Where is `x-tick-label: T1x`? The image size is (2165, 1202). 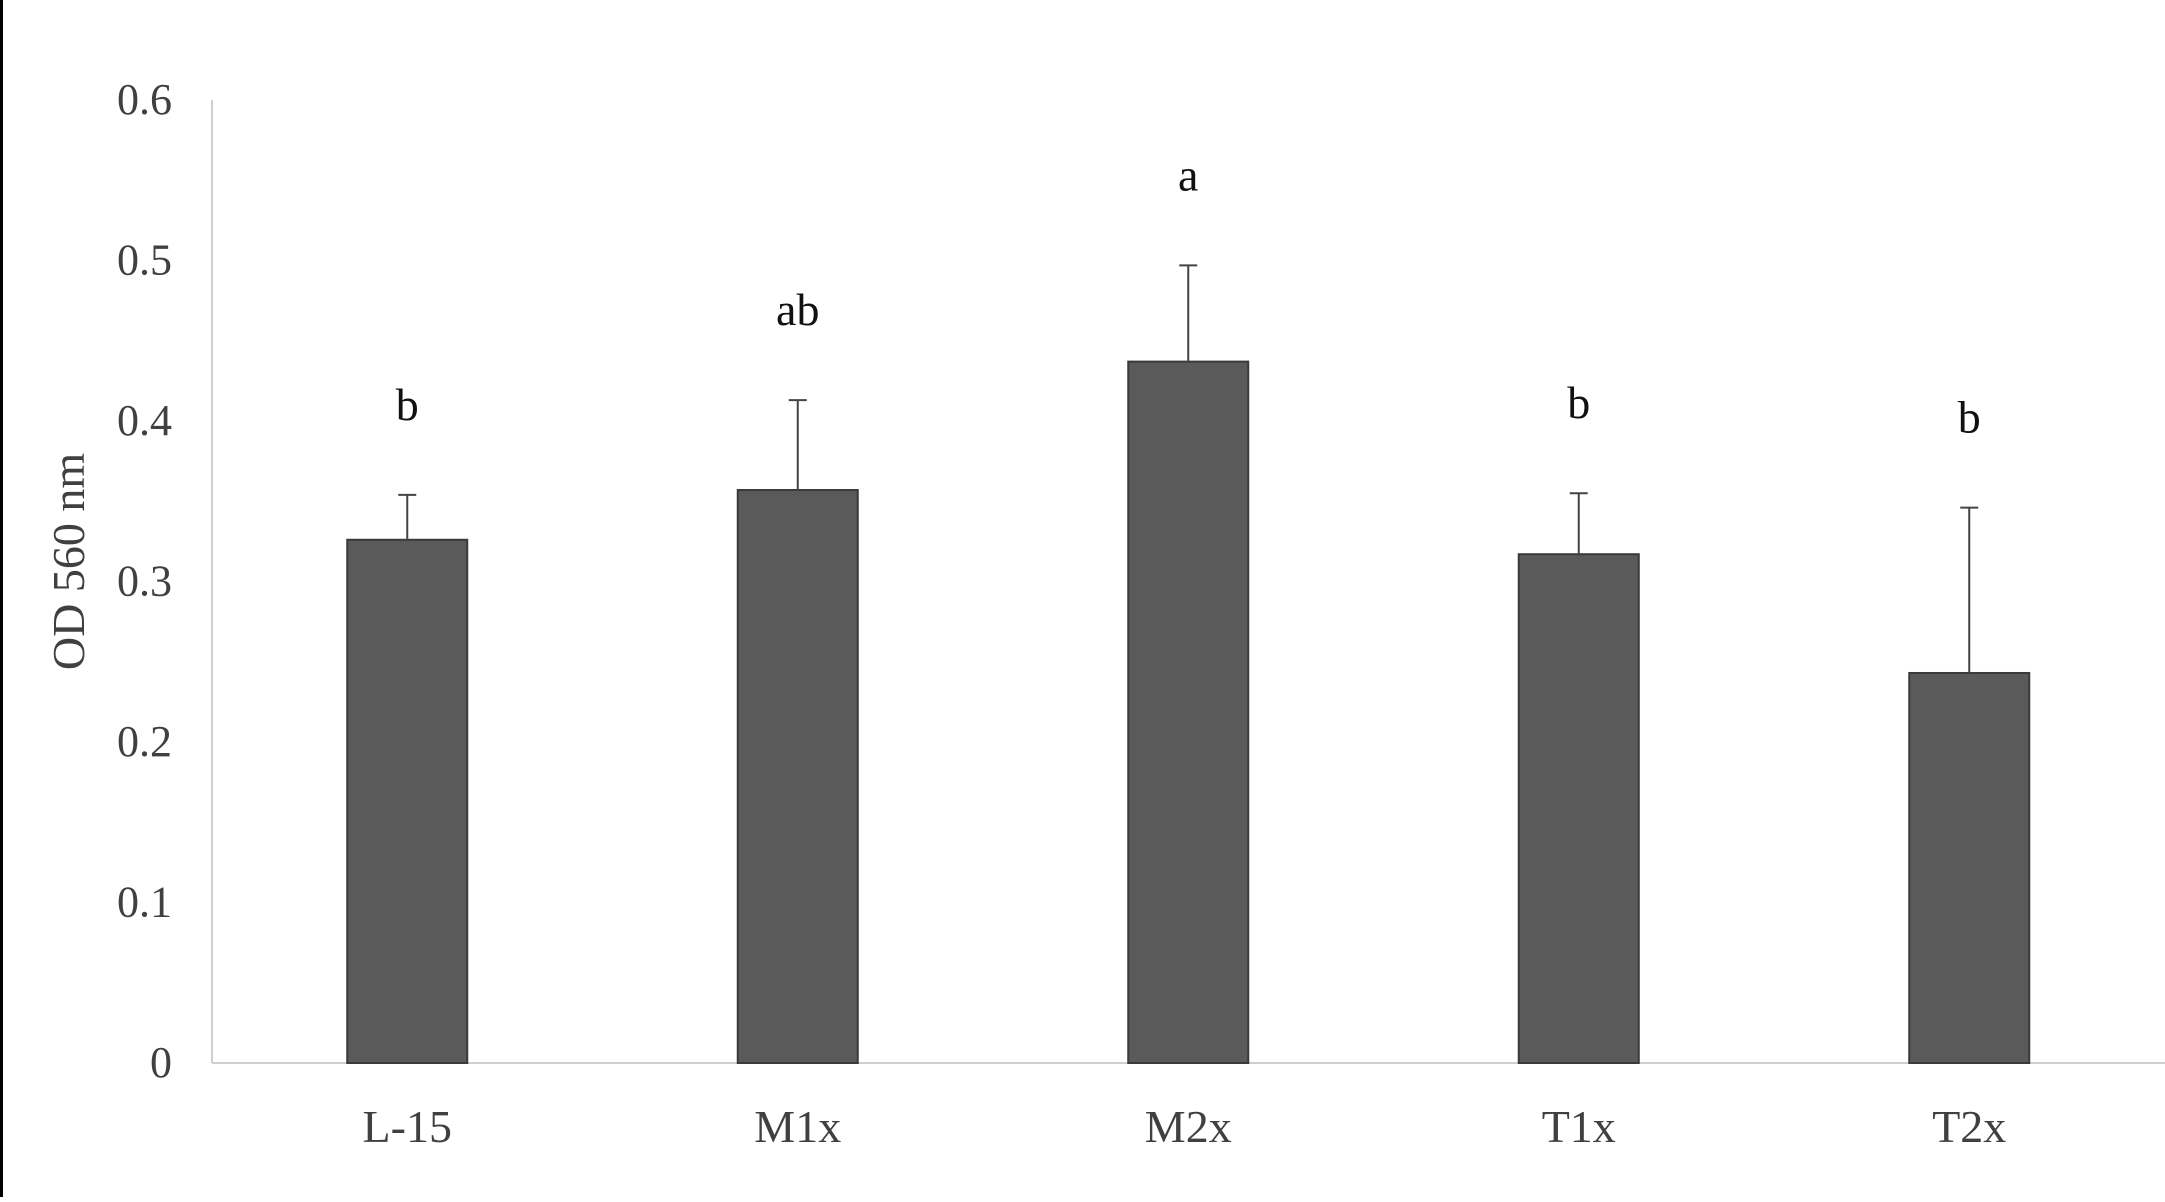 x-tick-label: T1x is located at coordinates (1579, 1126).